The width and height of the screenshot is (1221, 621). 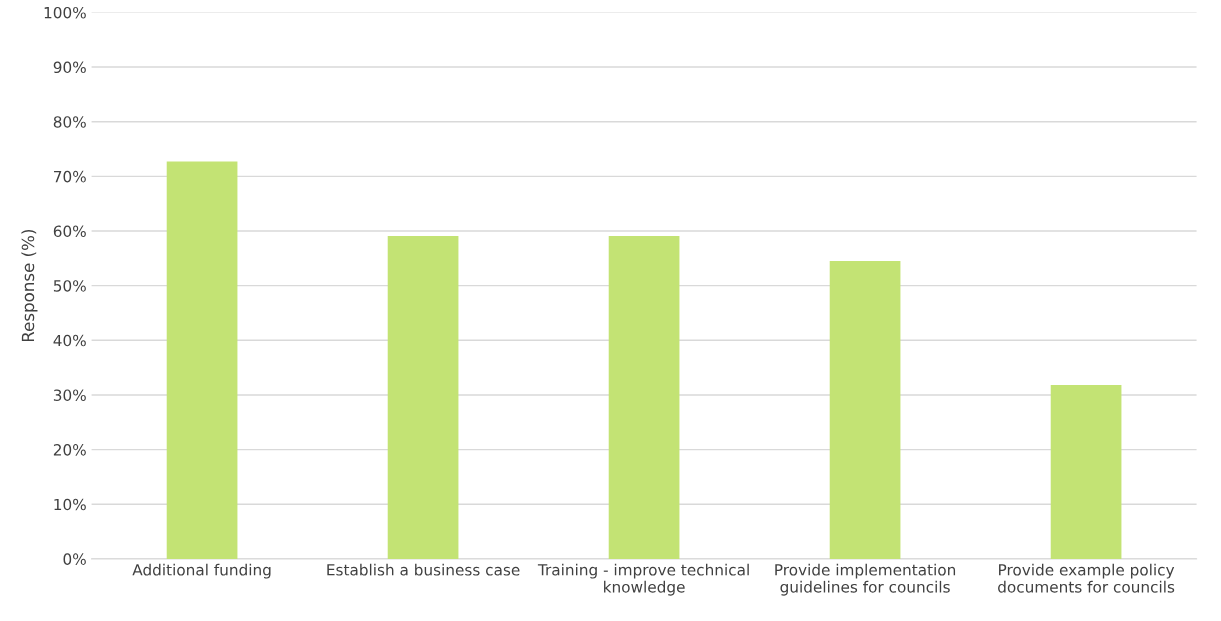 What do you see at coordinates (69, 67) in the screenshot?
I see `y-tick-label: 90%` at bounding box center [69, 67].